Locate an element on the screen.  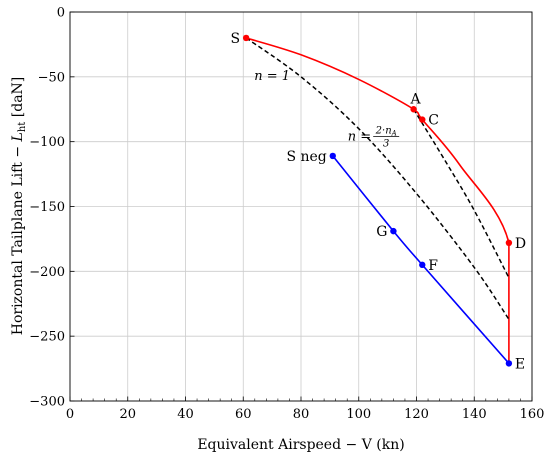
y-axis-label-subscript: ht is located at coordinates (22, 127).